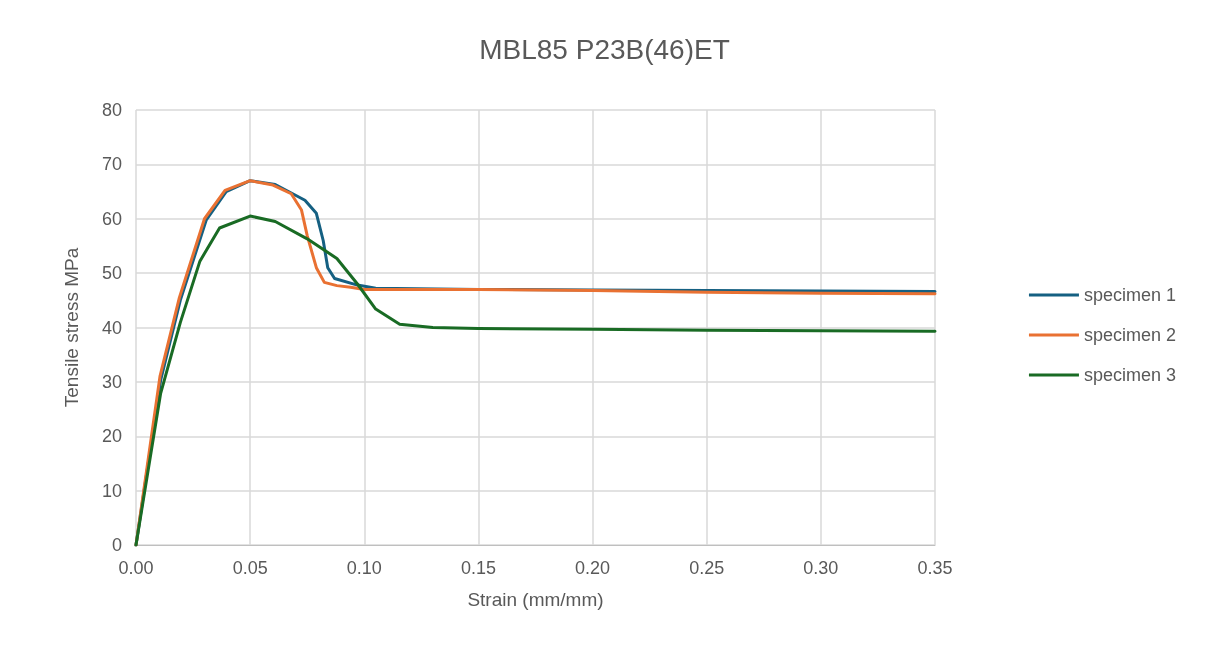  What do you see at coordinates (111, 164) in the screenshot?
I see `y-tick-label: 70` at bounding box center [111, 164].